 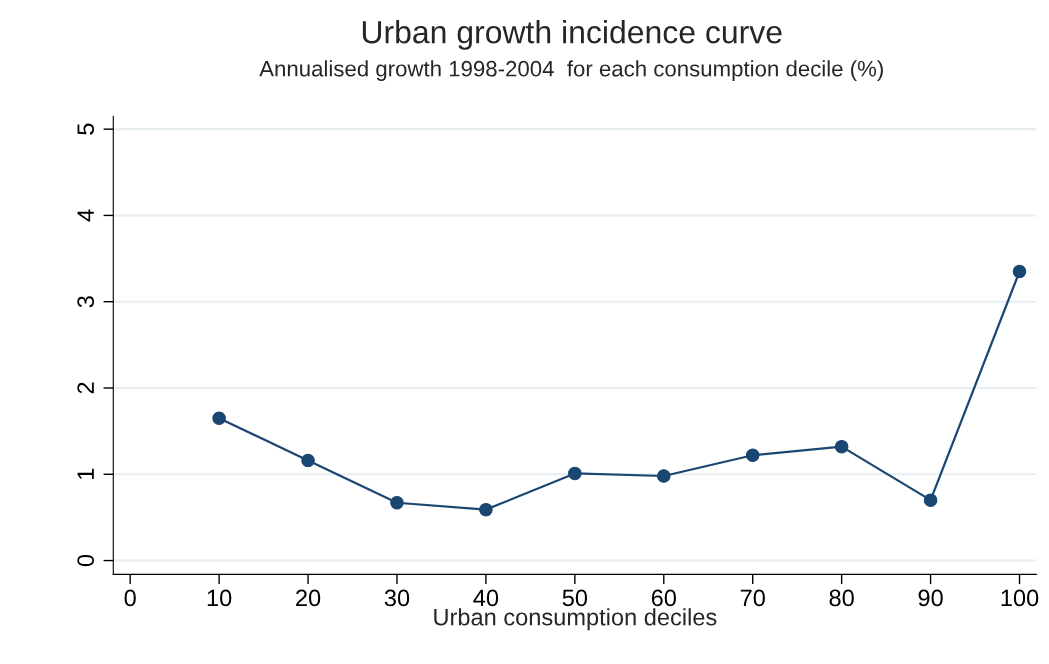 I want to click on y-tick-label: 1, so click(x=85, y=474).